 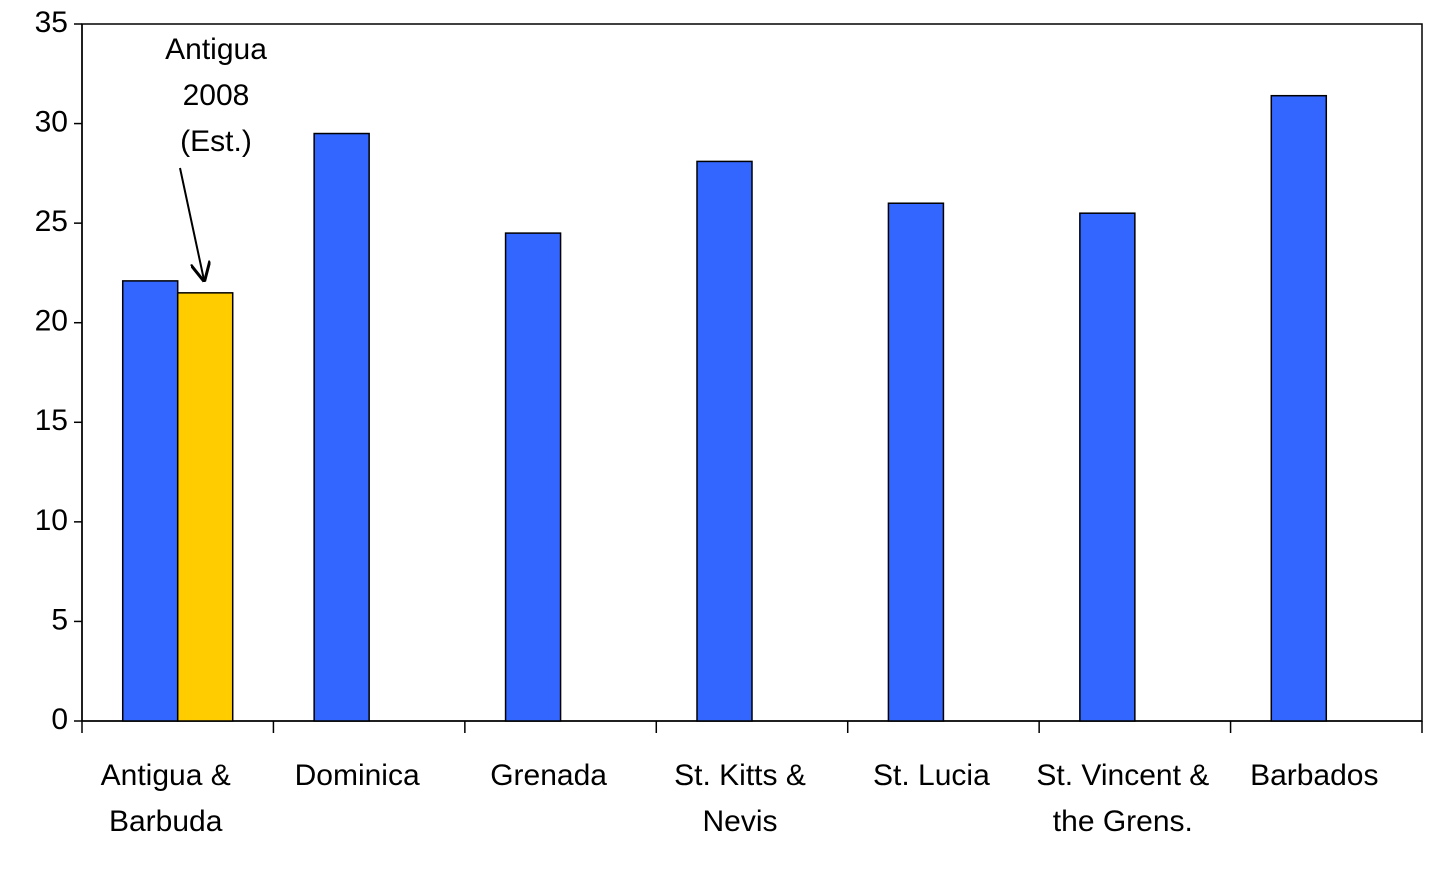 What do you see at coordinates (931, 775) in the screenshot?
I see `x-tick-label: St. Lucia` at bounding box center [931, 775].